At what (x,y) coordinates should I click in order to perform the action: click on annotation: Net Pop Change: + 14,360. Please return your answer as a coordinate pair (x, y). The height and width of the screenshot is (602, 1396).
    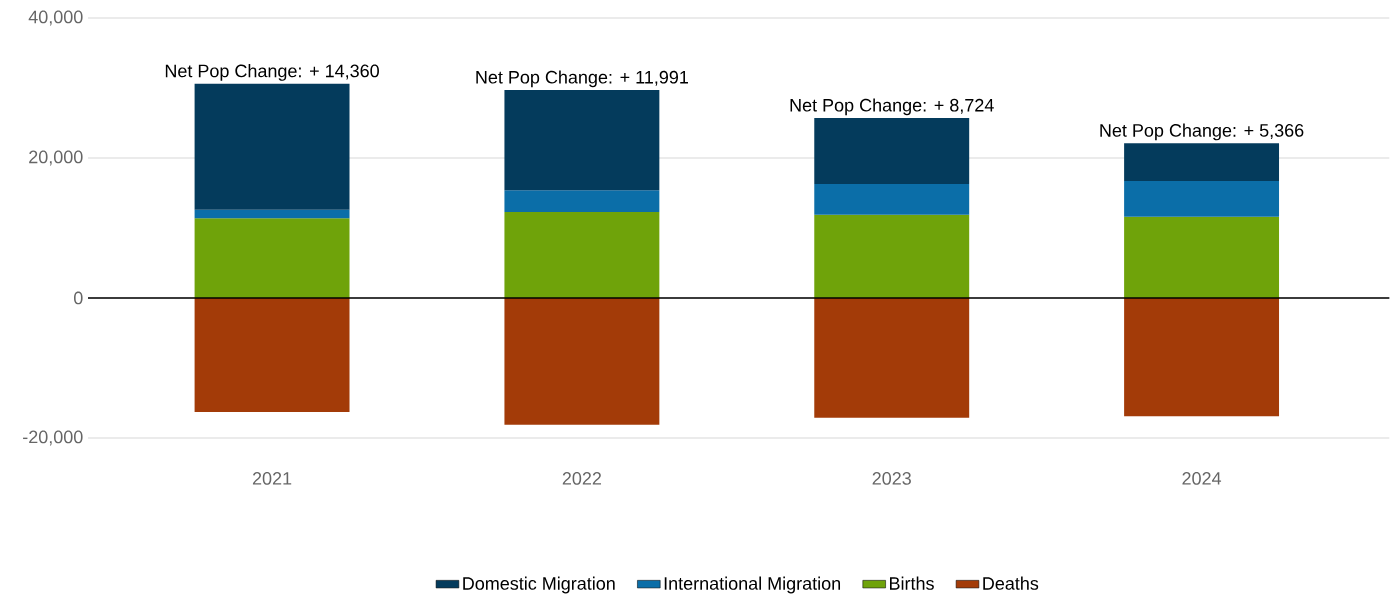
    Looking at the image, I should click on (272, 72).